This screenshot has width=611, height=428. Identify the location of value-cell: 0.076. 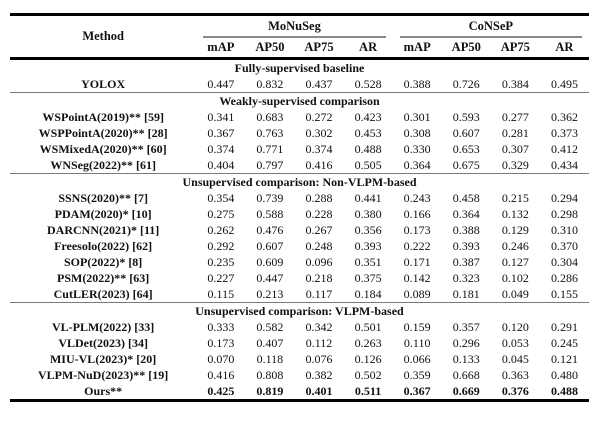
(319, 359).